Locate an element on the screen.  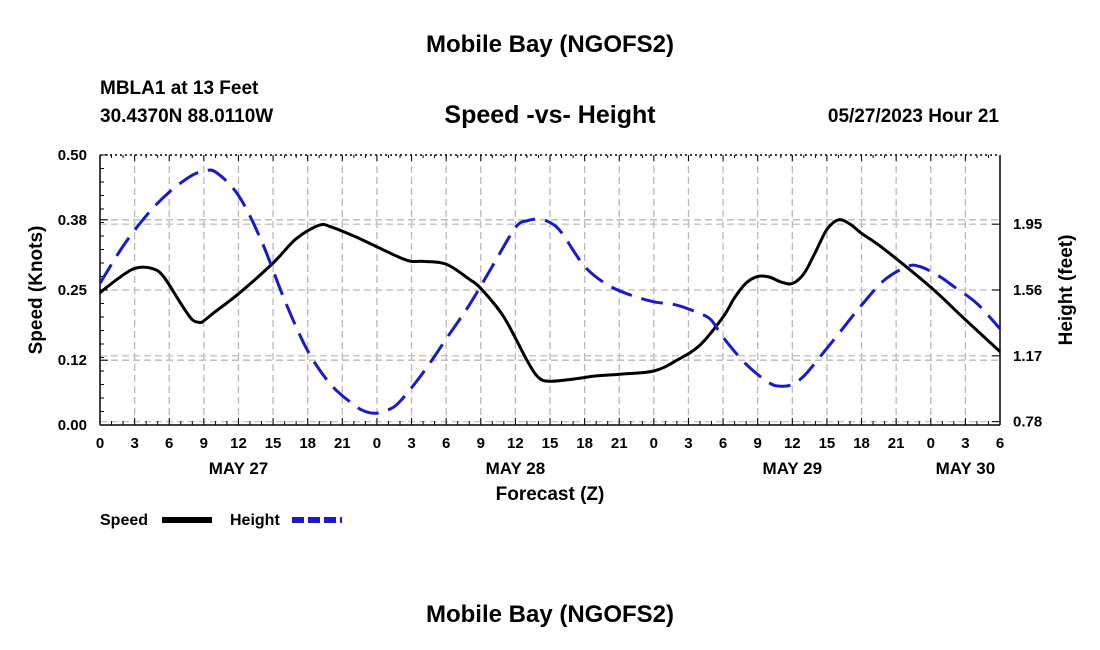
y-tick-label: 0.12 is located at coordinates (72, 360).